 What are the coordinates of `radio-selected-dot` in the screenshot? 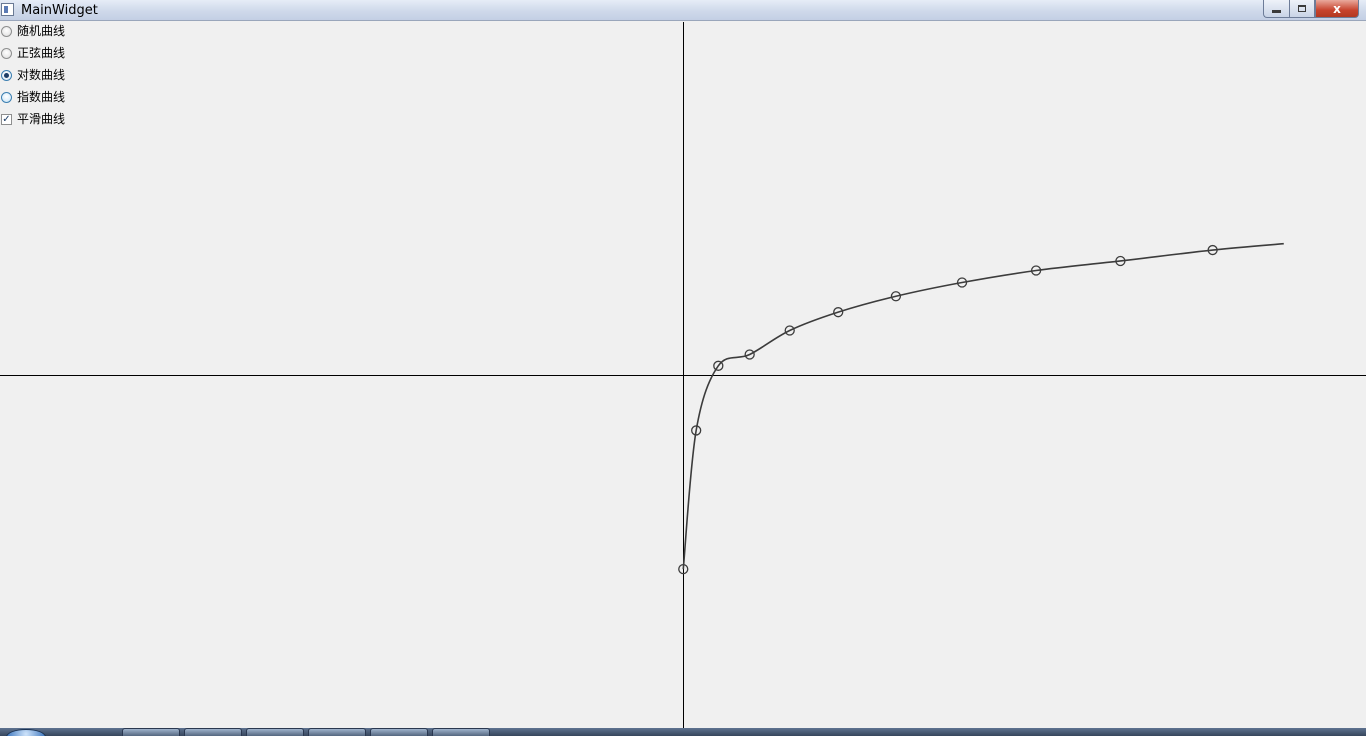 It's located at (6, 75).